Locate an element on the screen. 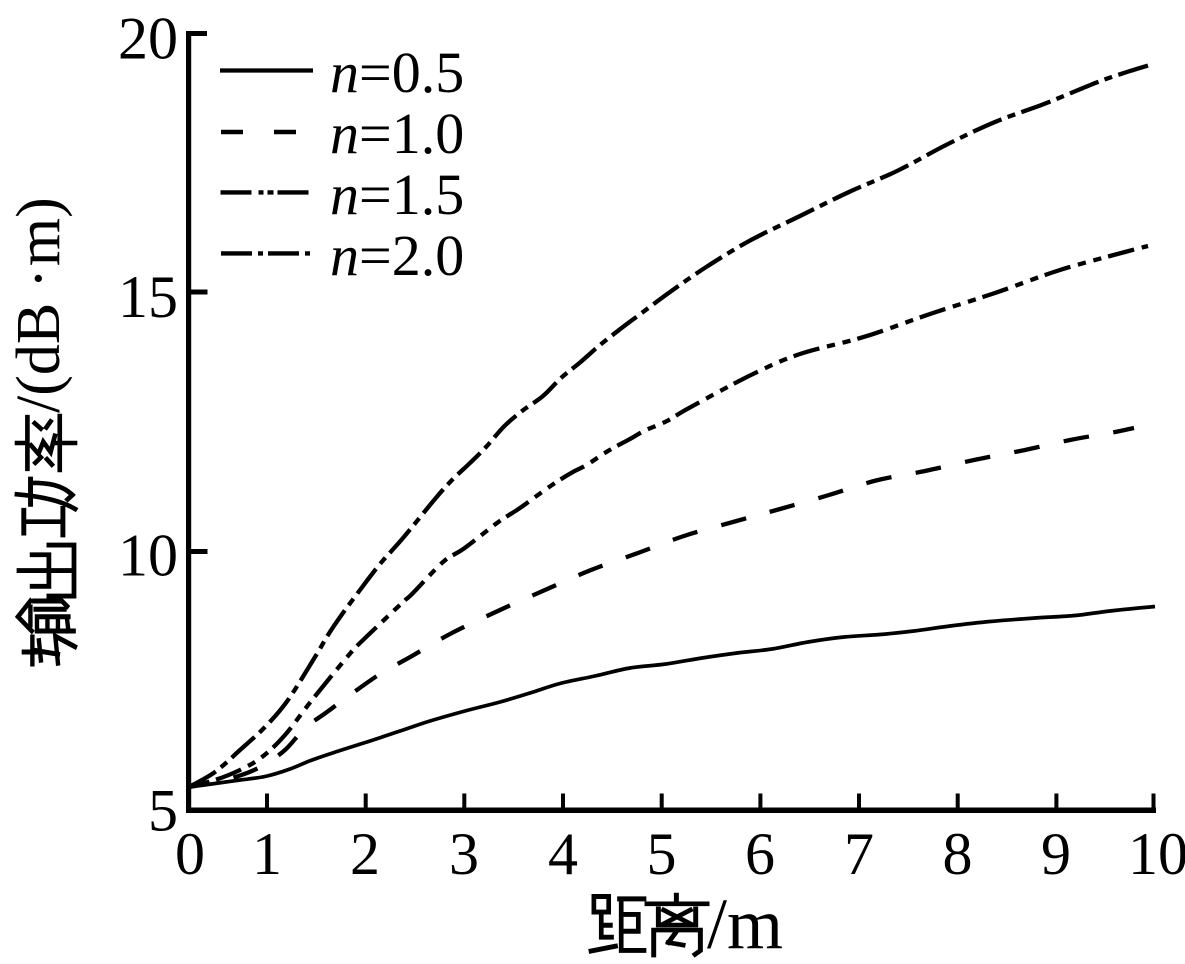  svg-text: 15 is located at coordinates (148, 297).